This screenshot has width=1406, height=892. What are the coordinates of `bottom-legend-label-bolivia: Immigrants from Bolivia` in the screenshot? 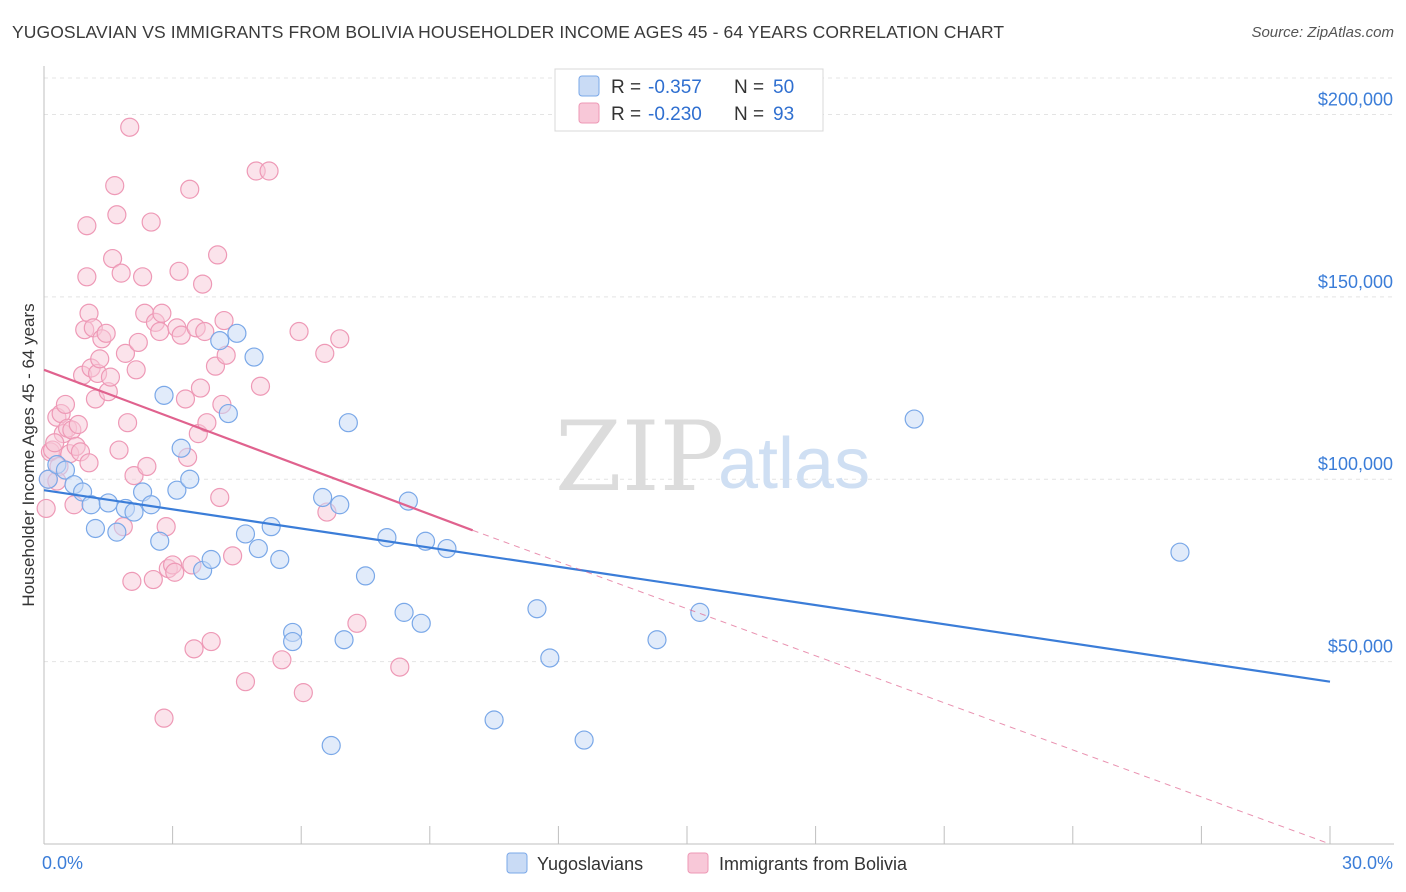 It's located at (813, 864).